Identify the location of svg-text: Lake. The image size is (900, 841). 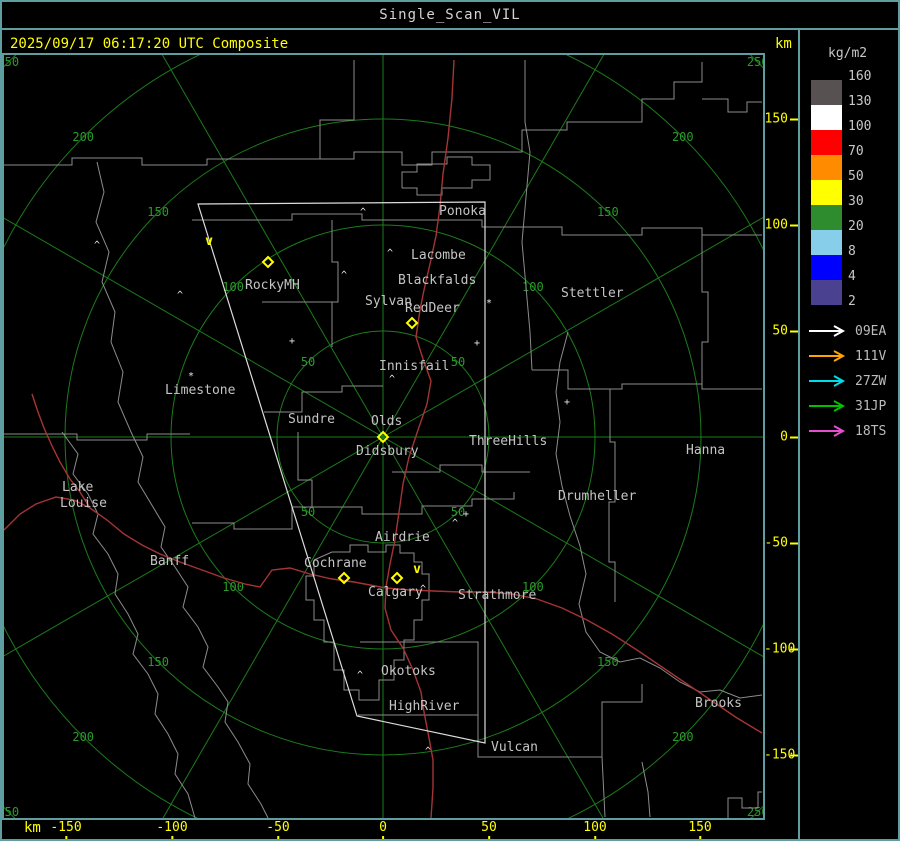
(77, 487).